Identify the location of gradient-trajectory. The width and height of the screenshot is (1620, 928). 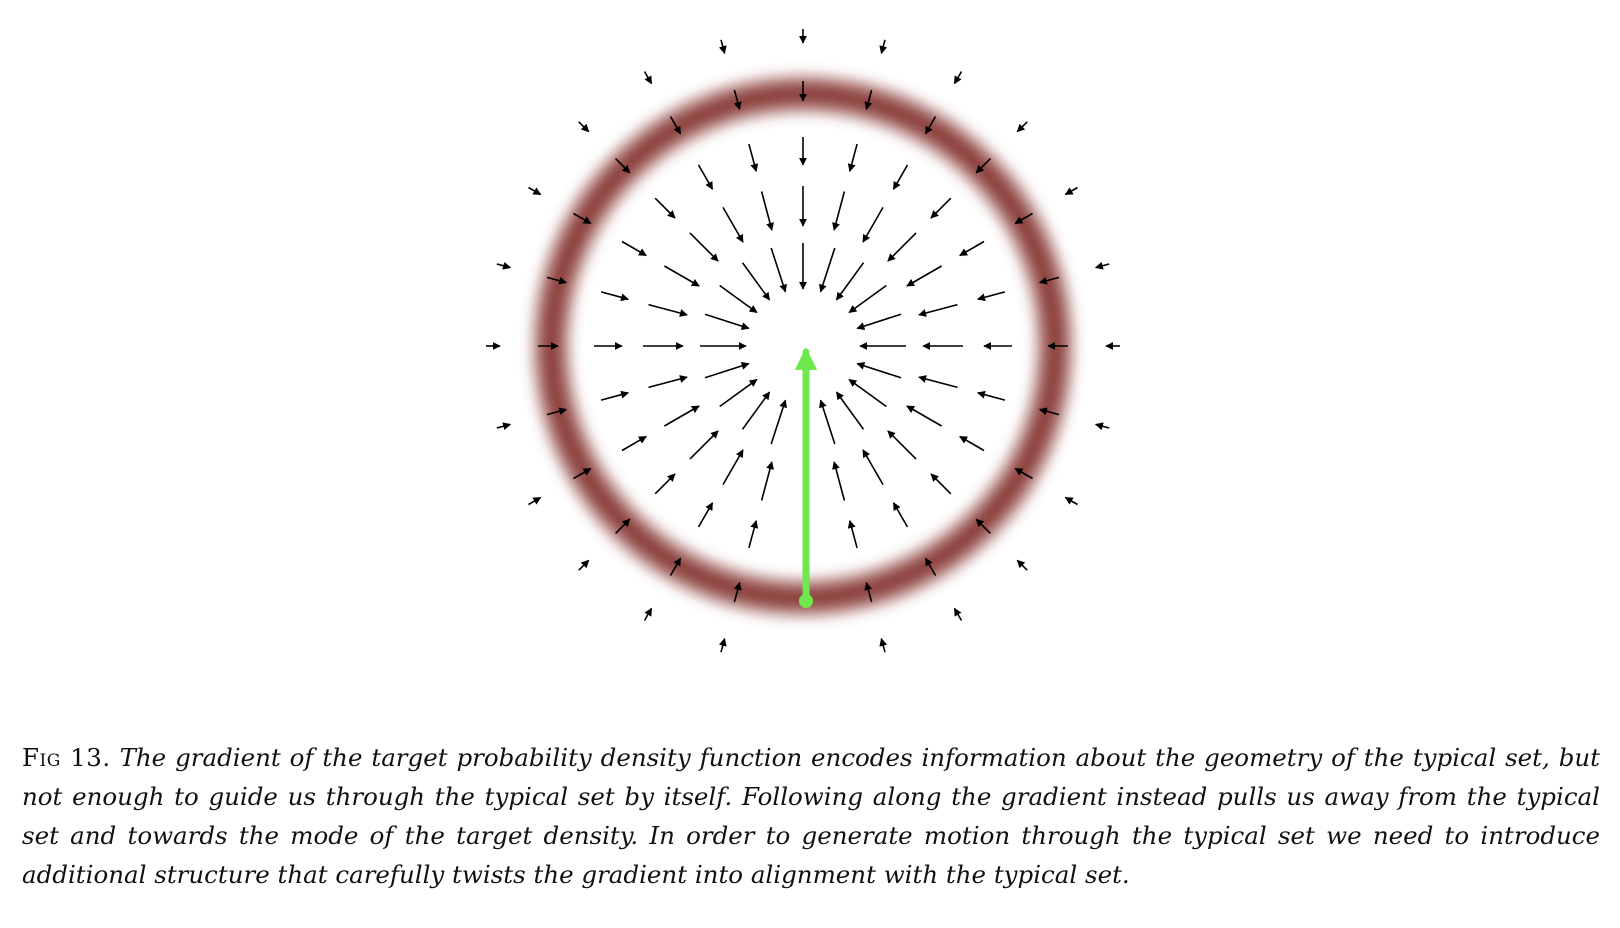
(806, 477).